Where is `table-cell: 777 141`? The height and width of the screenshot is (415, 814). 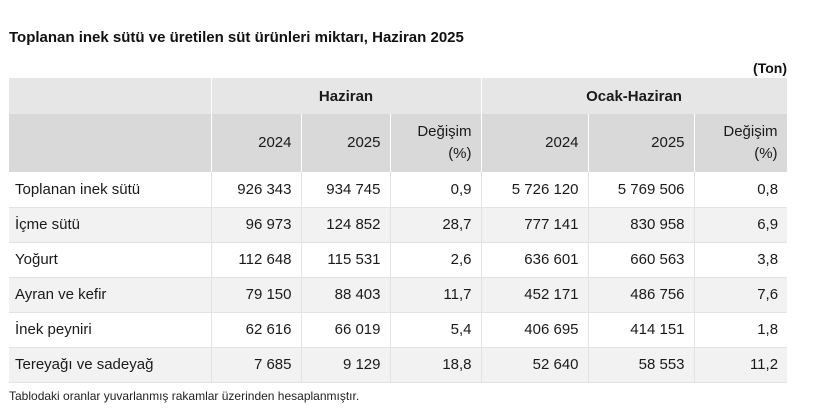
table-cell: 777 141 is located at coordinates (535, 224).